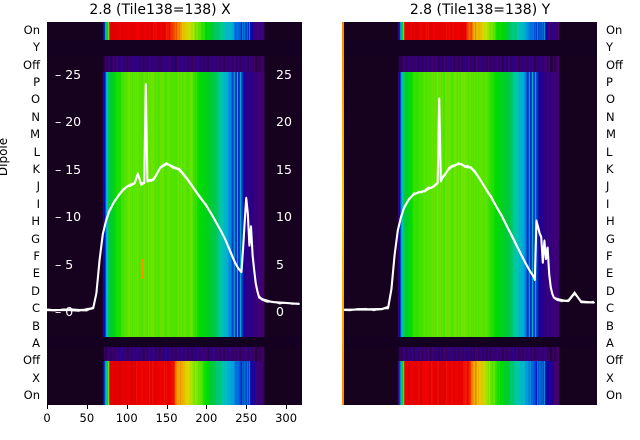 The width and height of the screenshot is (640, 440). What do you see at coordinates (246, 418) in the screenshot?
I see `xtick-label-250: 250` at bounding box center [246, 418].